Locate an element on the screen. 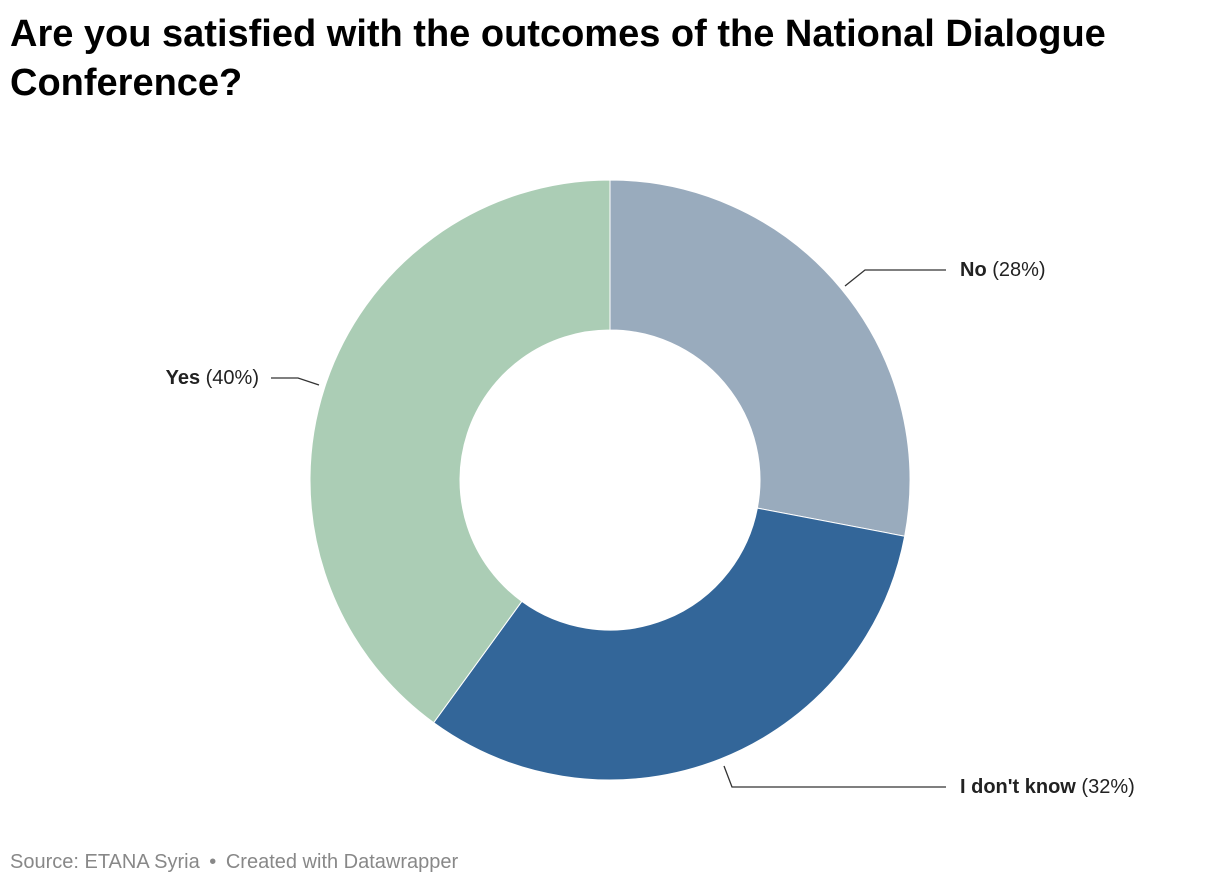  slice-label-name: Yes is located at coordinates (183, 378).